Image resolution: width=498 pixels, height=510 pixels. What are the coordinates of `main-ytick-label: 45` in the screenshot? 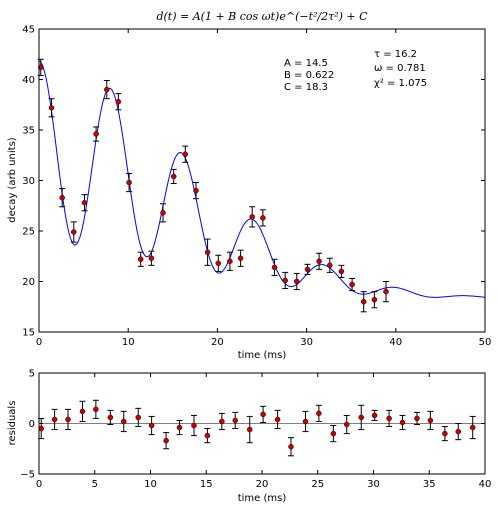 It's located at (28, 30).